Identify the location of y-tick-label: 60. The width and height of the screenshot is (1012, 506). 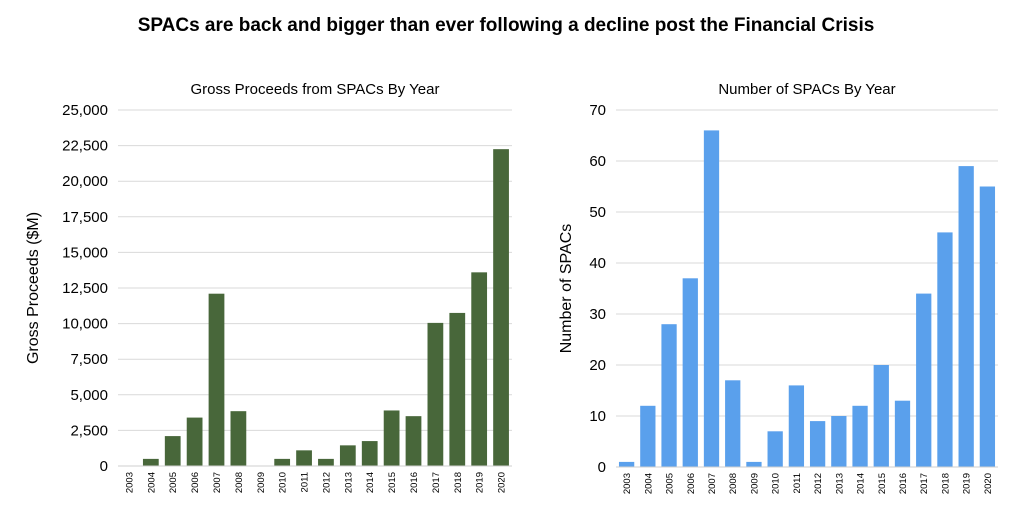
(597, 161).